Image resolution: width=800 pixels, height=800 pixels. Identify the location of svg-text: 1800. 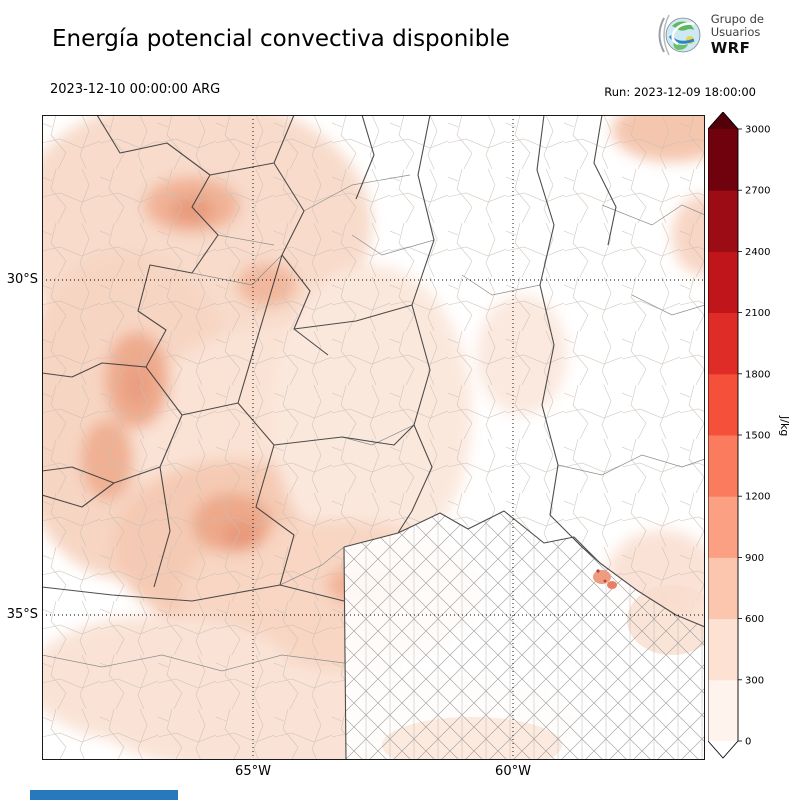
(757, 374).